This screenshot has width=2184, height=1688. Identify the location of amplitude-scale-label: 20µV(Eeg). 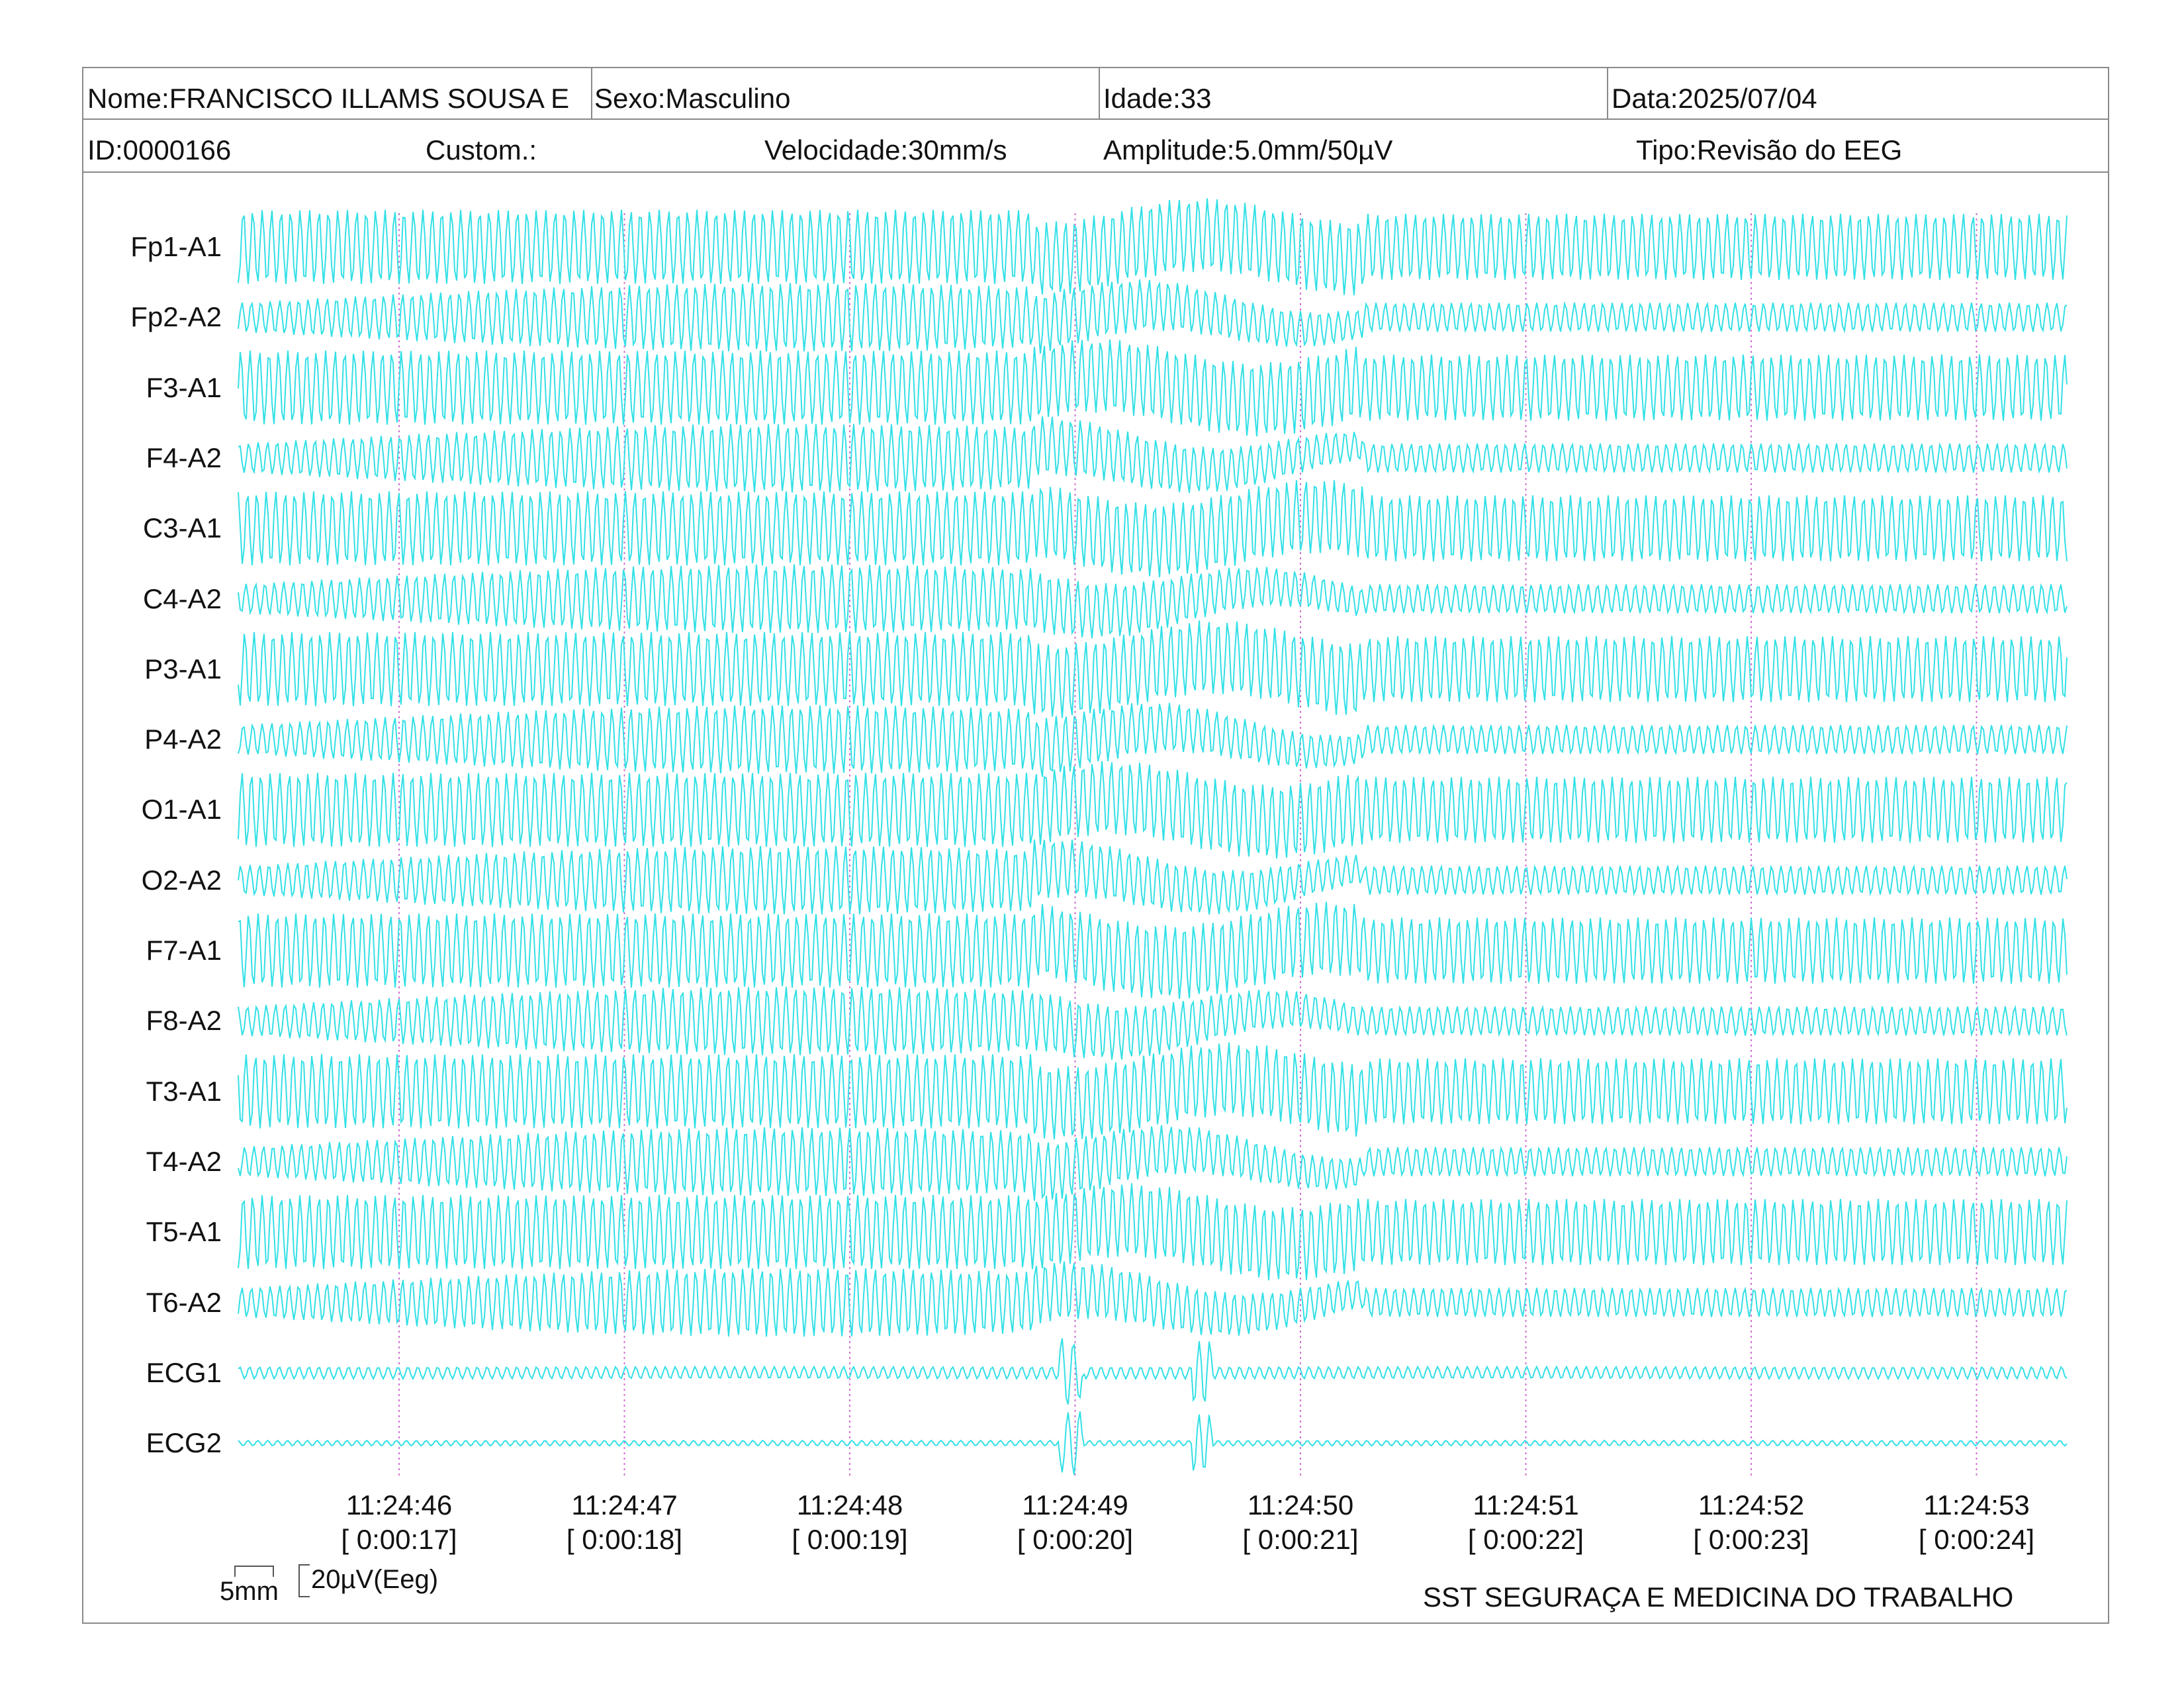
(375, 1579).